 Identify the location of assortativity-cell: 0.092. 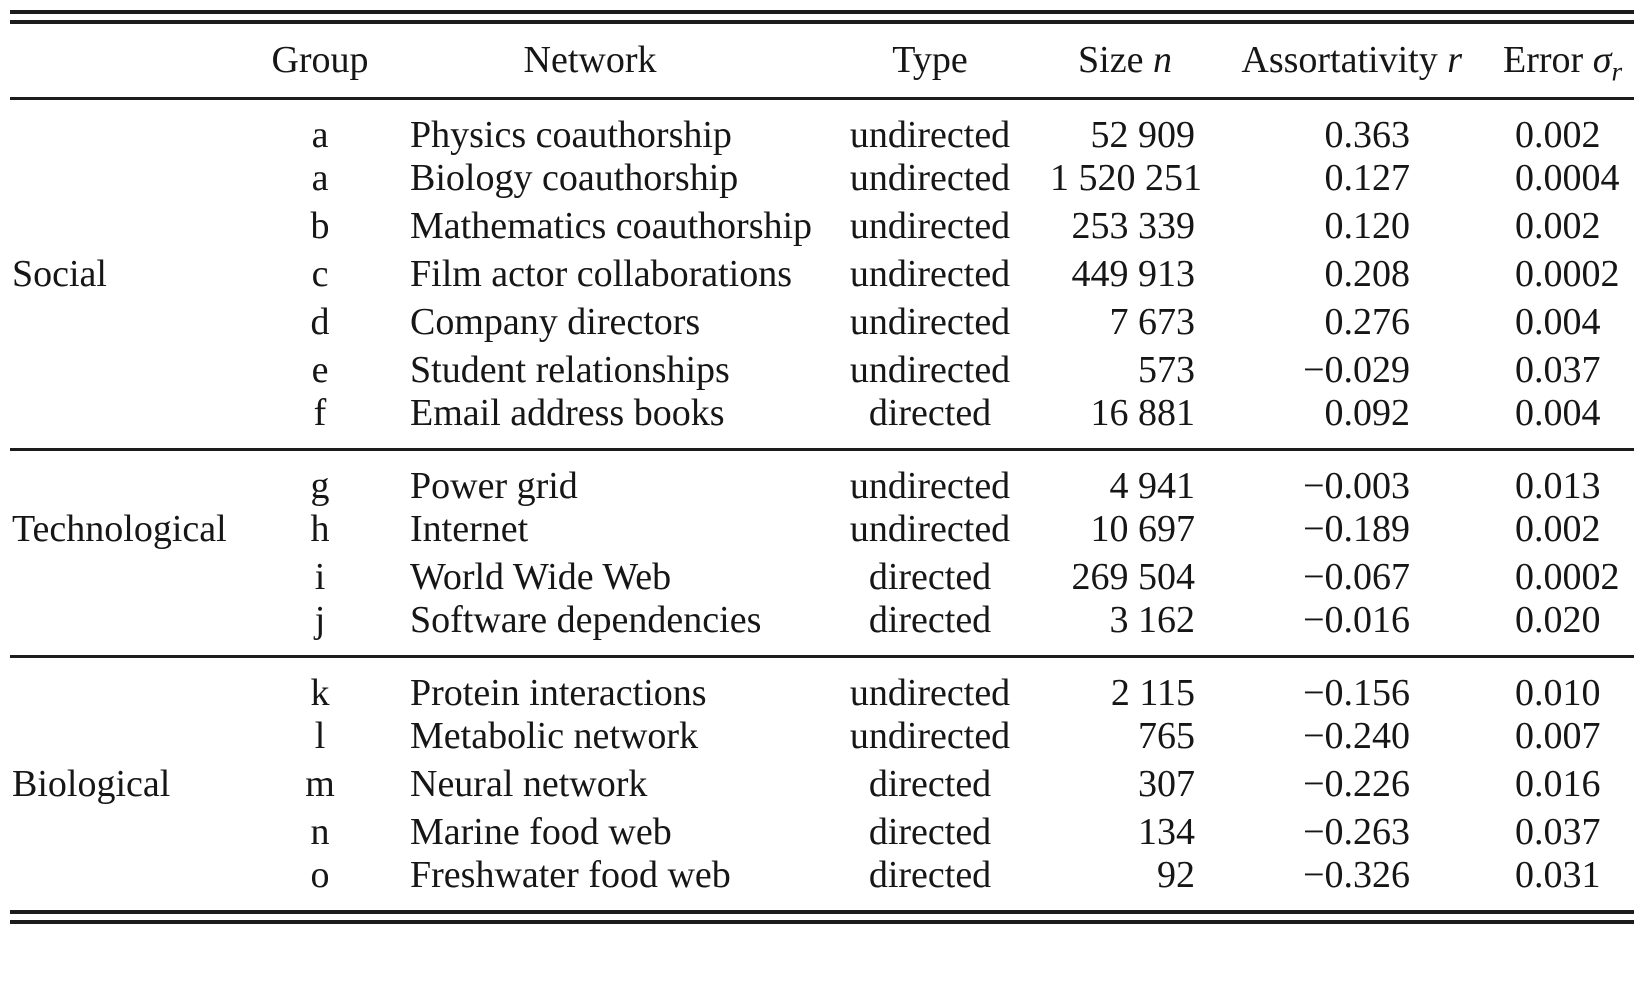
(1367, 412).